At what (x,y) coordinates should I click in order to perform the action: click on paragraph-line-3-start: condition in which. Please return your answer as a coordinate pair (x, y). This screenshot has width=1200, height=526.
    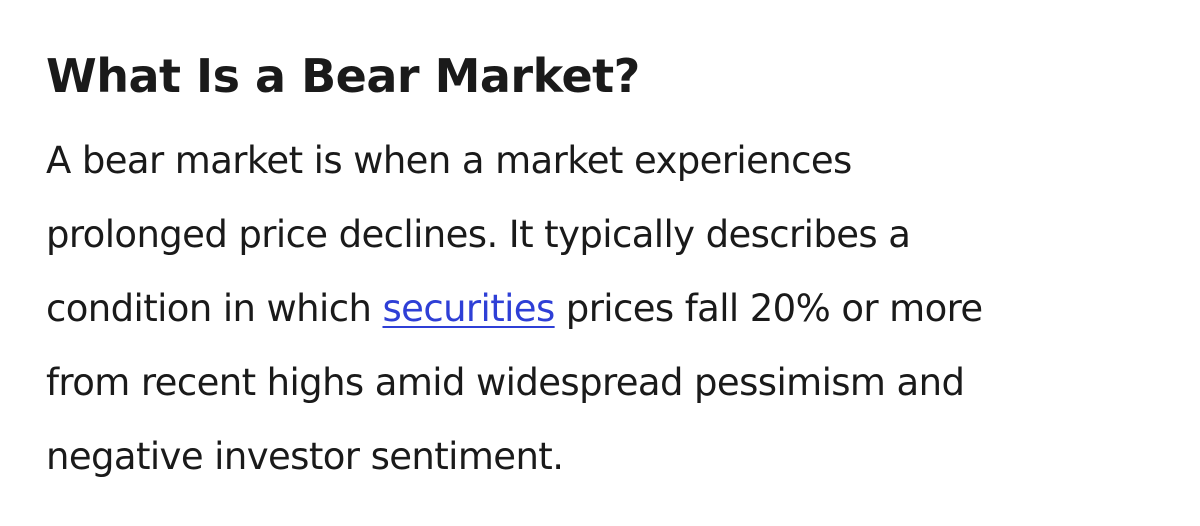
    Looking at the image, I should click on (214, 308).